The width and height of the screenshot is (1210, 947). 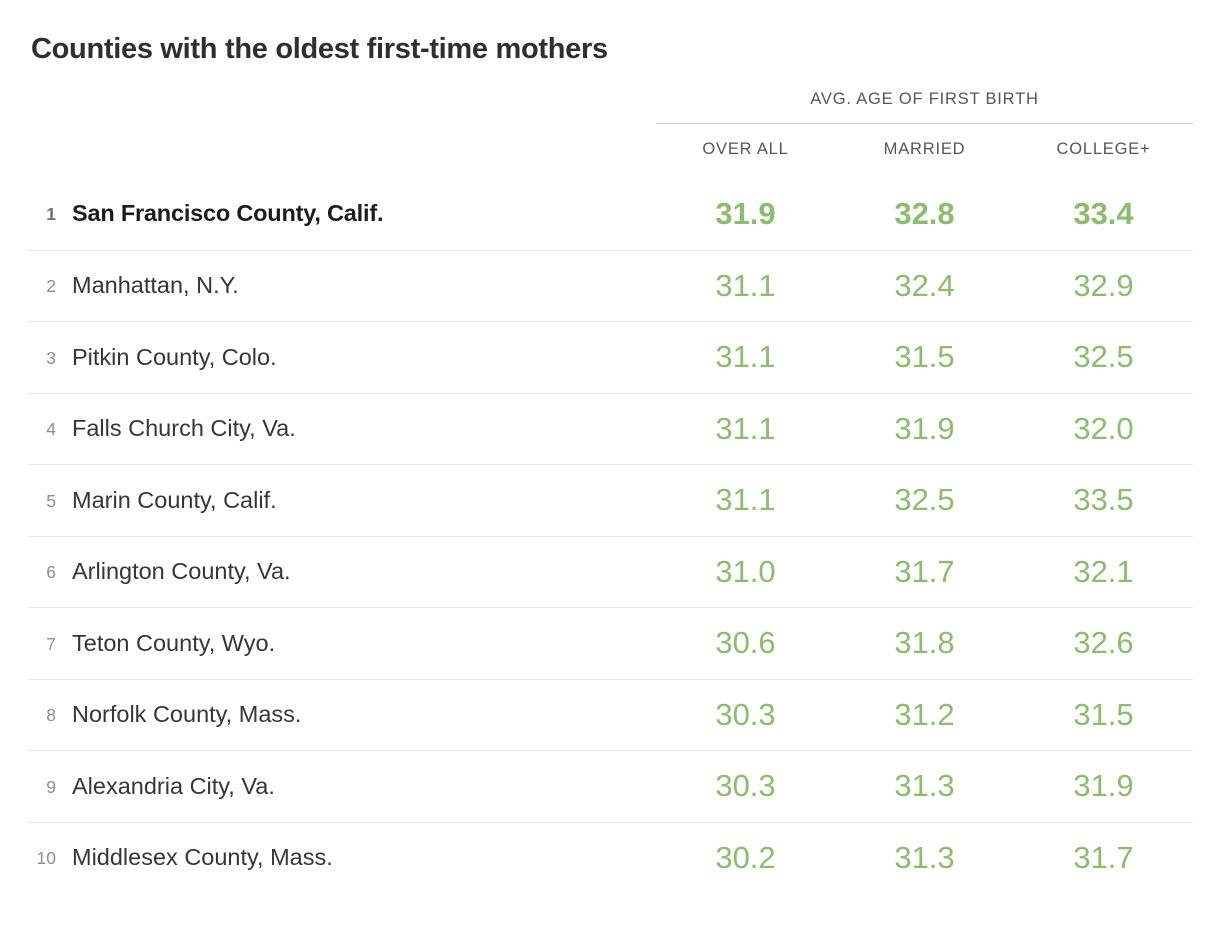 What do you see at coordinates (924, 285) in the screenshot?
I see `cell-married-value: 32.4` at bounding box center [924, 285].